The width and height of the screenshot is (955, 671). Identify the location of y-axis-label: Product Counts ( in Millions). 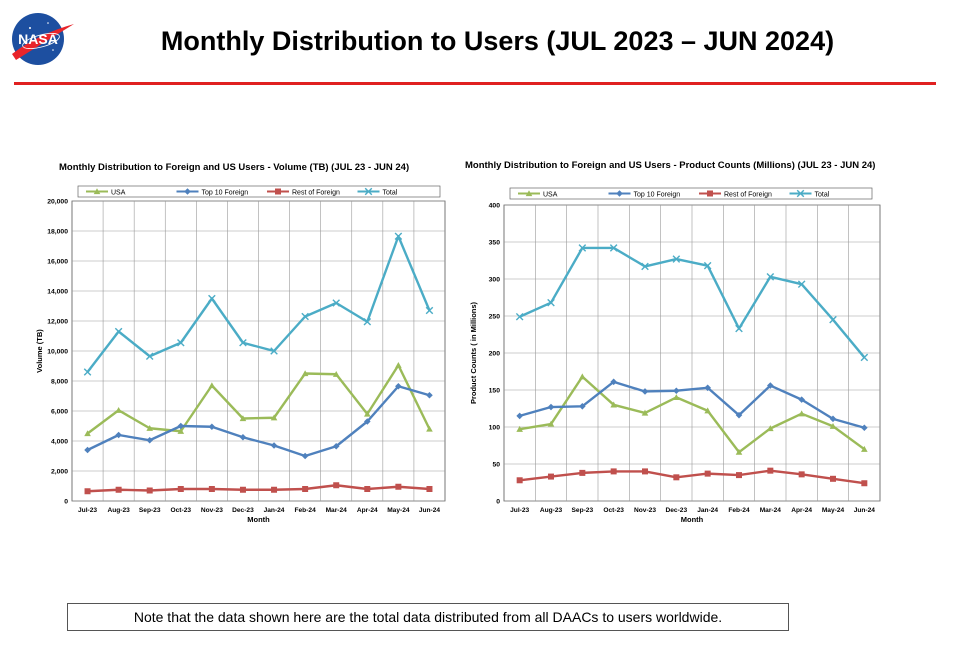
(473, 352).